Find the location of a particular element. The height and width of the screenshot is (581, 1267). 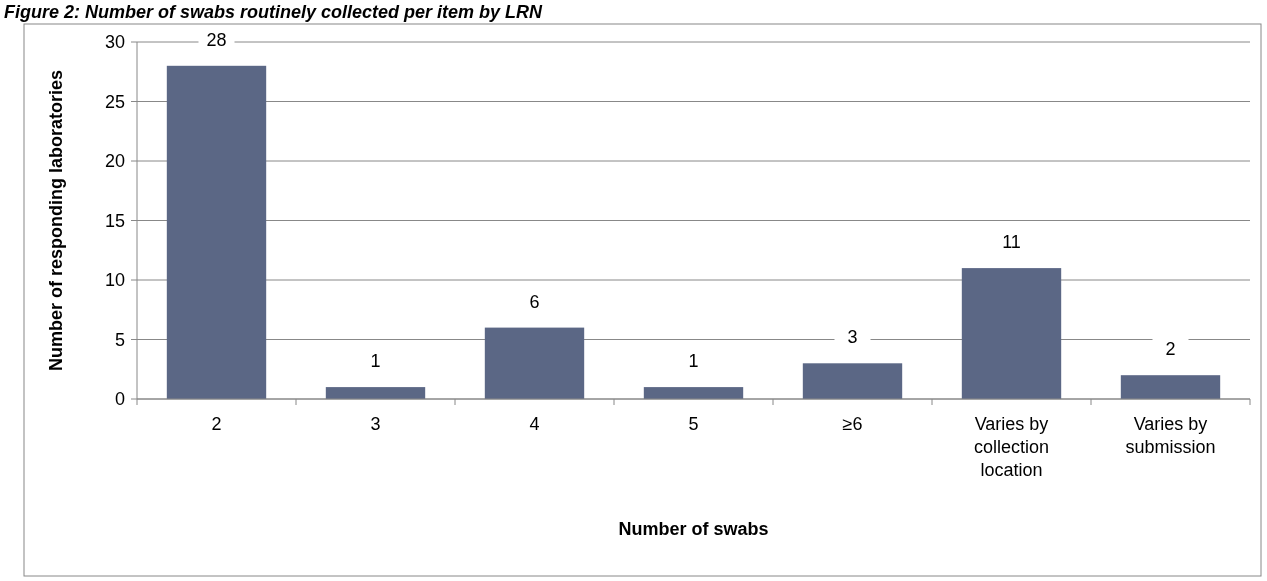

x-tick-label: Varies by collection location is located at coordinates (1011, 447).